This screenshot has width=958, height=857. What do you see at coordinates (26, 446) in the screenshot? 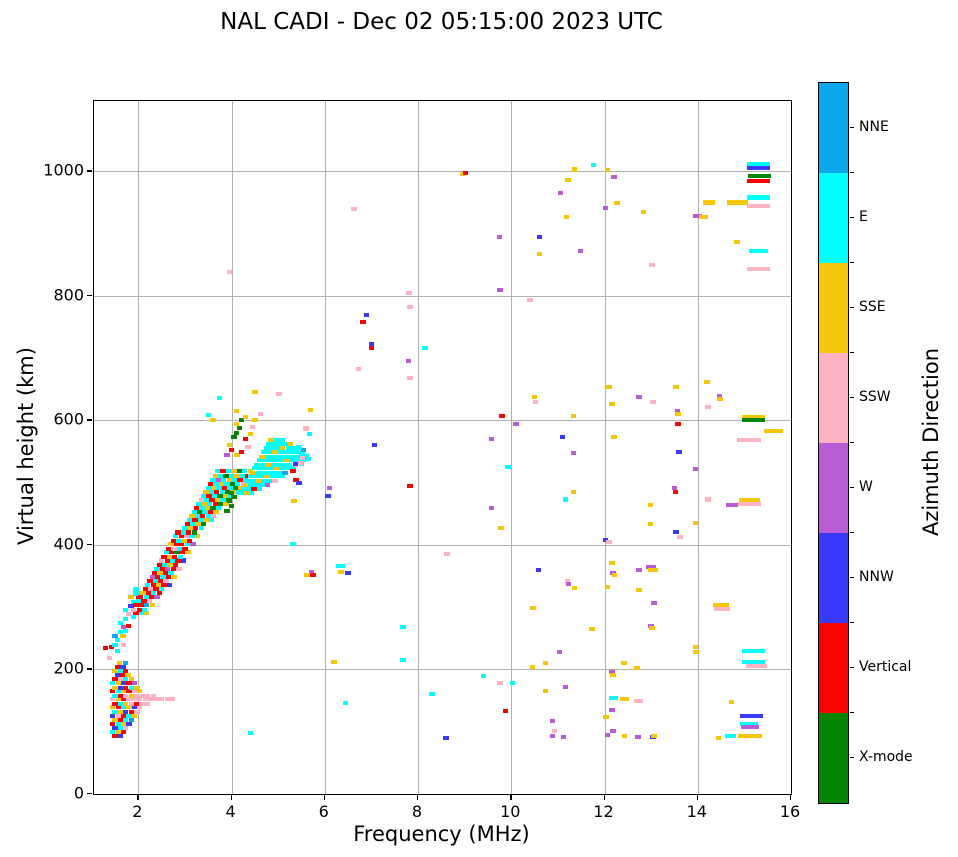
I see `y-axis-label: Virtual height (km)` at bounding box center [26, 446].